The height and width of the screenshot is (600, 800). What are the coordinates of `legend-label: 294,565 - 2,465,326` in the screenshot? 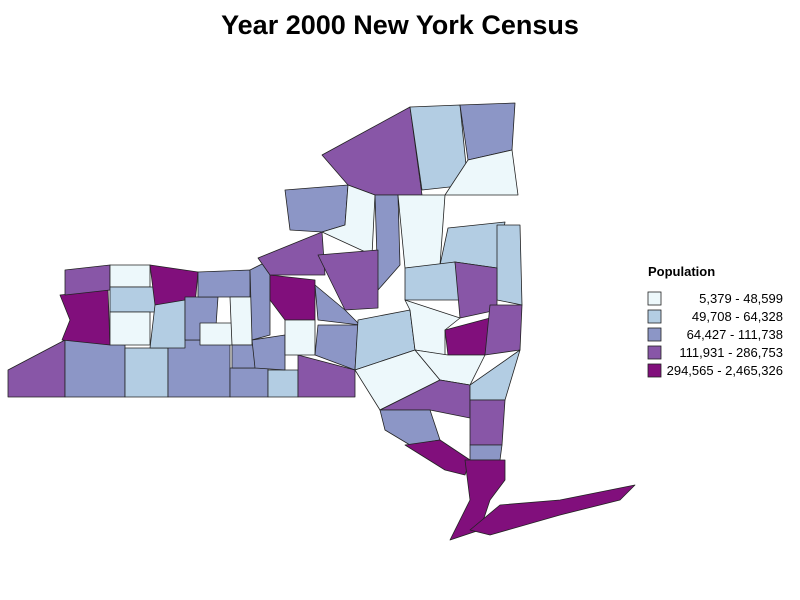 It's located at (725, 370).